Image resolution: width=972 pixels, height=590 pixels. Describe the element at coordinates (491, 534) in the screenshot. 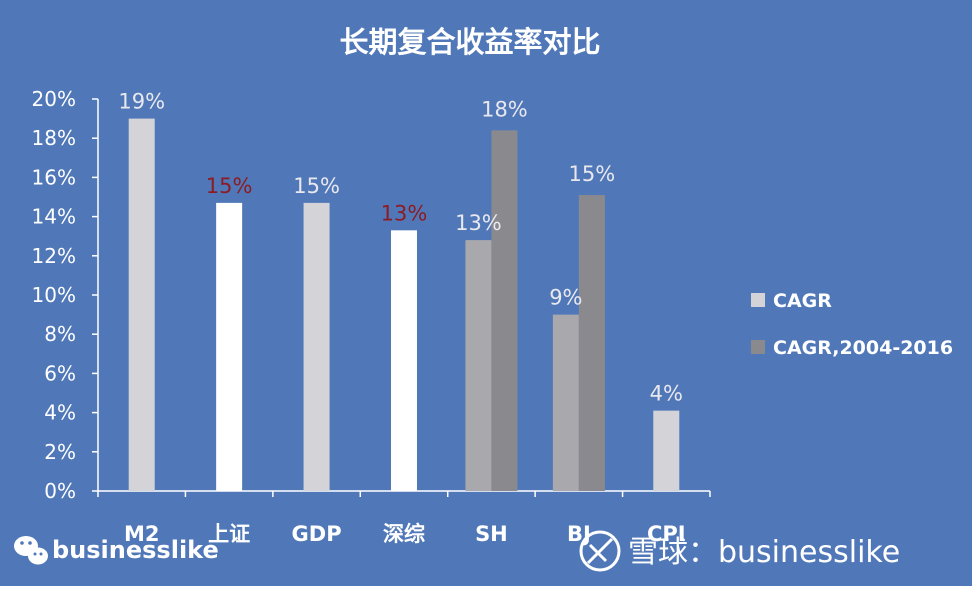

I see `x-tick-label: SH` at that location.